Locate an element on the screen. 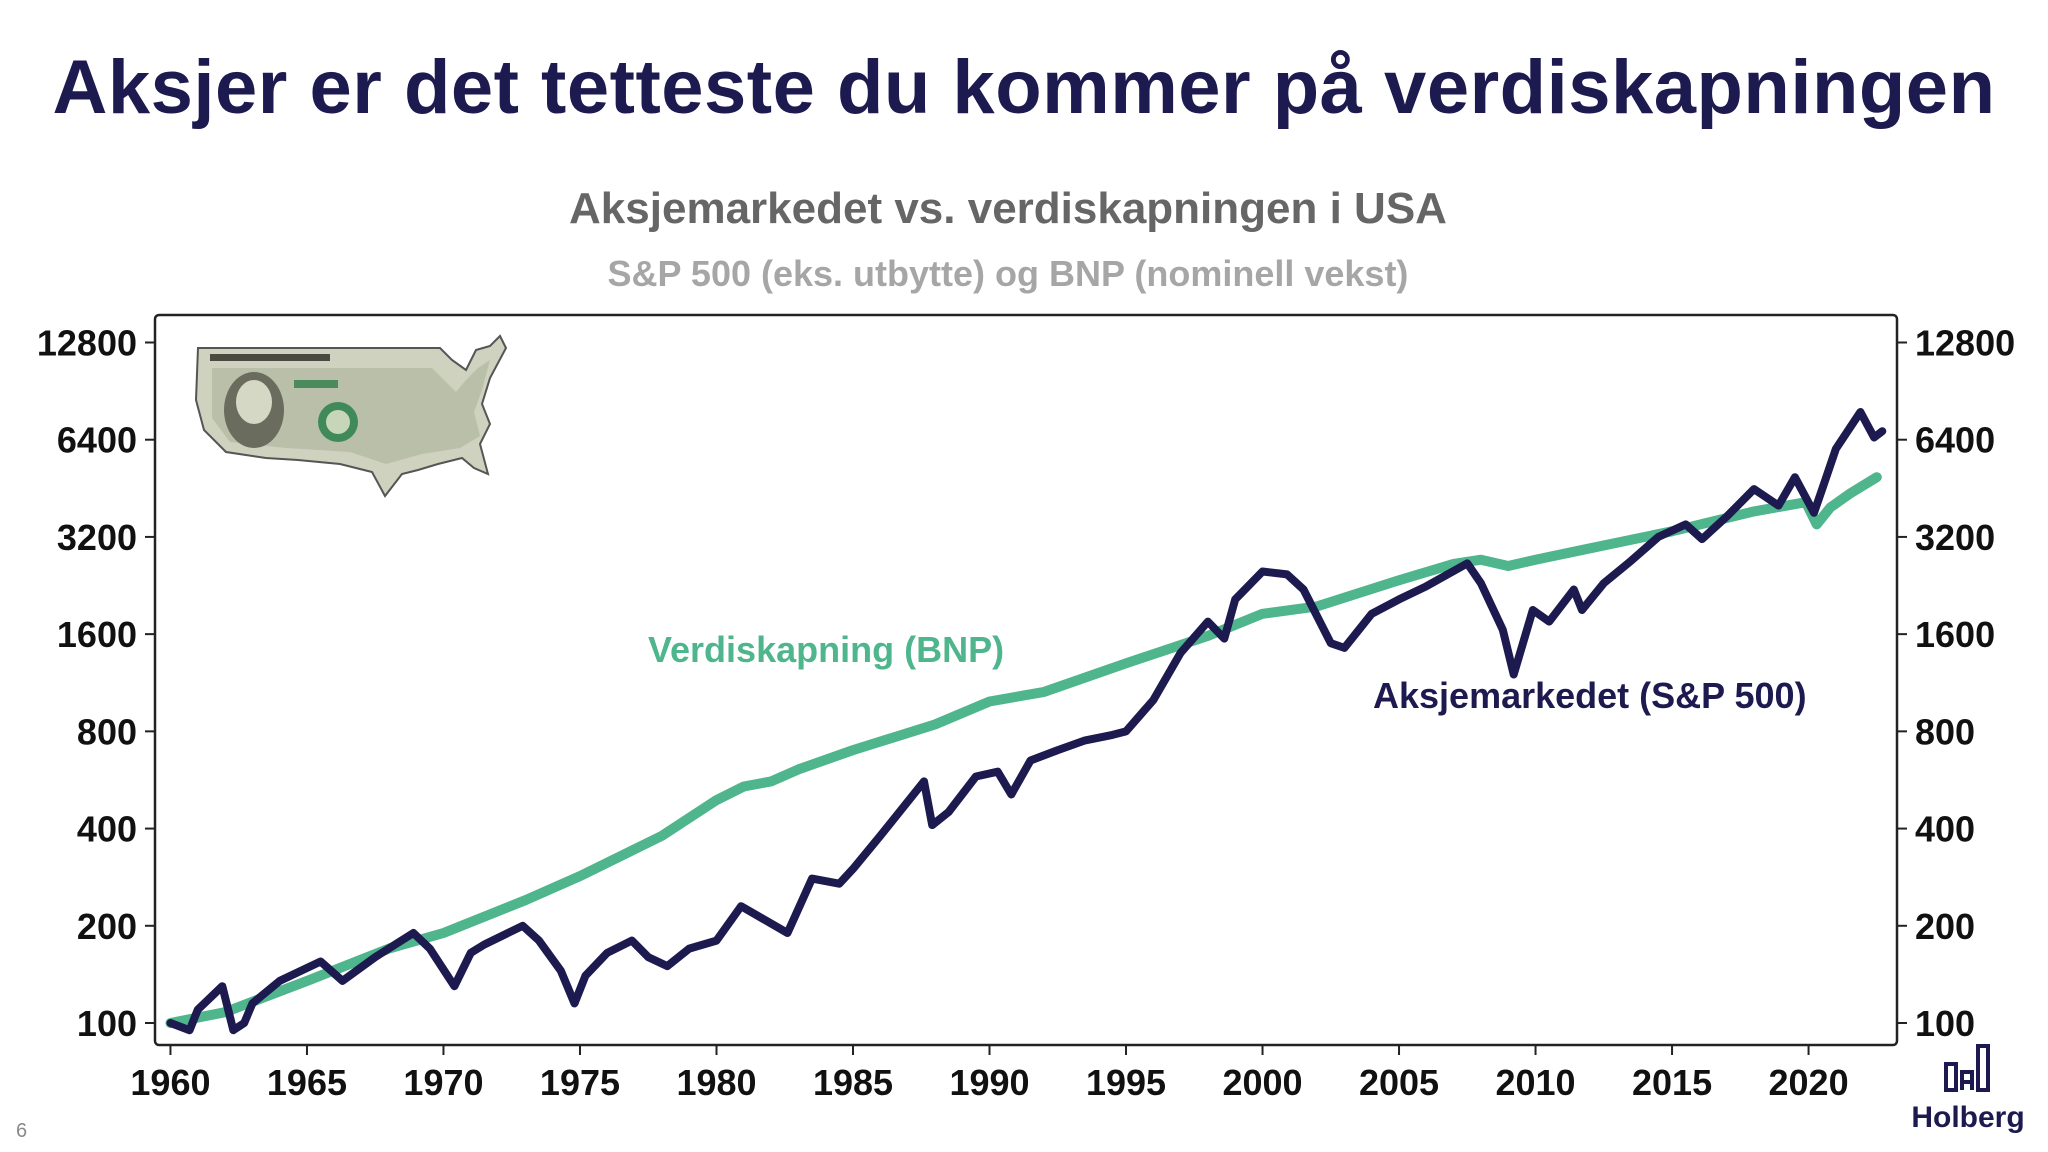 The height and width of the screenshot is (1152, 2048). x-tick-label: 2000 is located at coordinates (1262, 1082).